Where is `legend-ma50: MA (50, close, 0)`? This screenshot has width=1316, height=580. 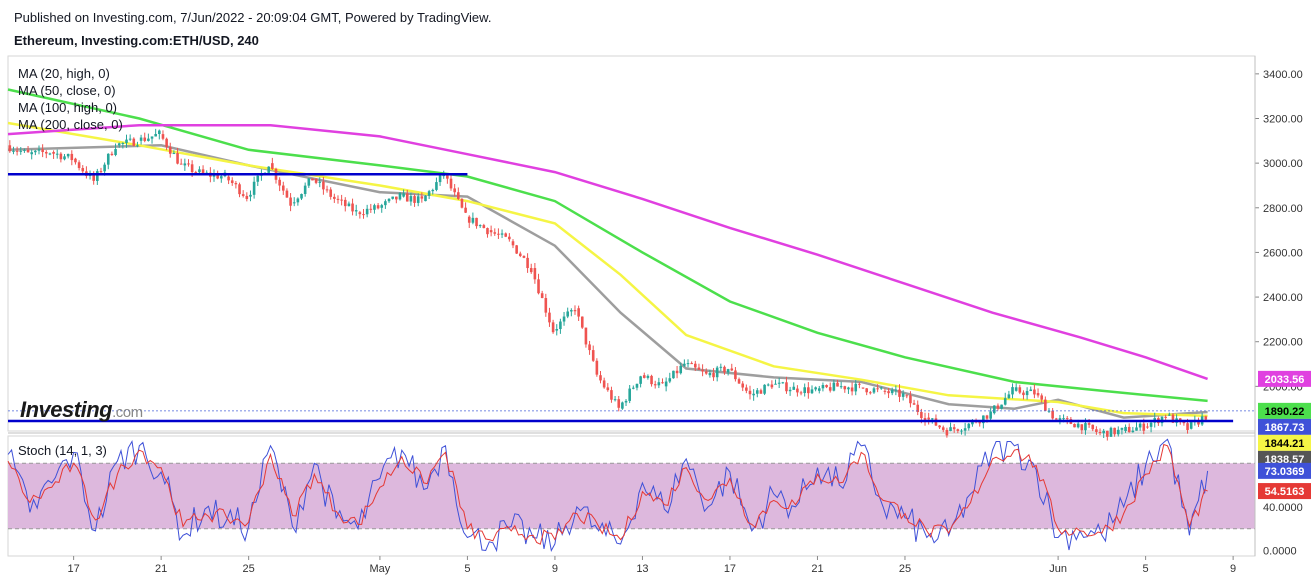
legend-ma50: MA (50, close, 0) is located at coordinates (67, 90).